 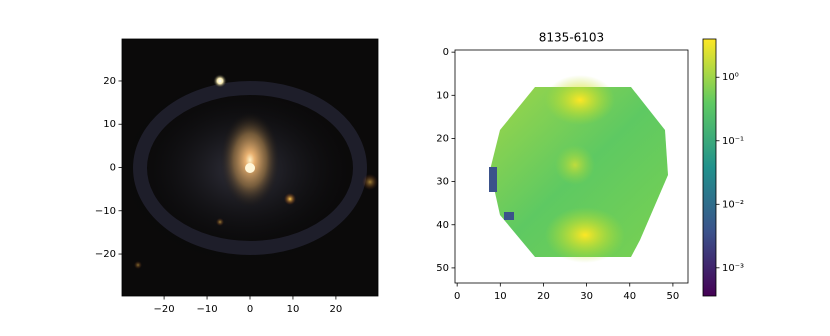 I want to click on colorbar, so click(x=709, y=167).